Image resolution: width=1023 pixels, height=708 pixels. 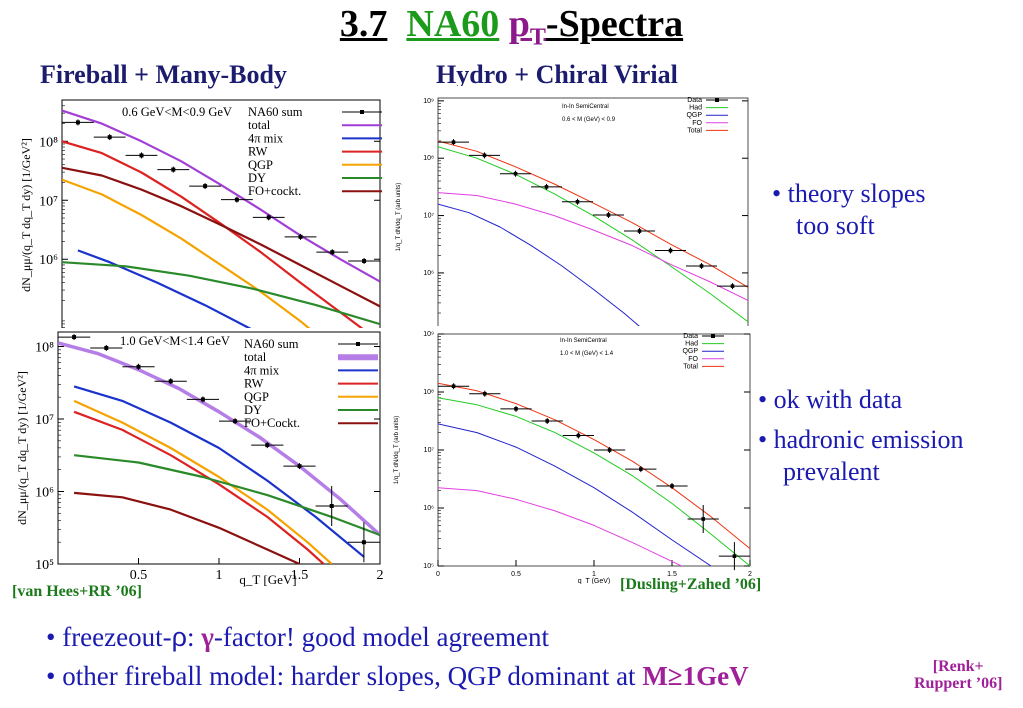 What do you see at coordinates (830, 399) in the screenshot?
I see `bullet-ok-with-data: • ok with data` at bounding box center [830, 399].